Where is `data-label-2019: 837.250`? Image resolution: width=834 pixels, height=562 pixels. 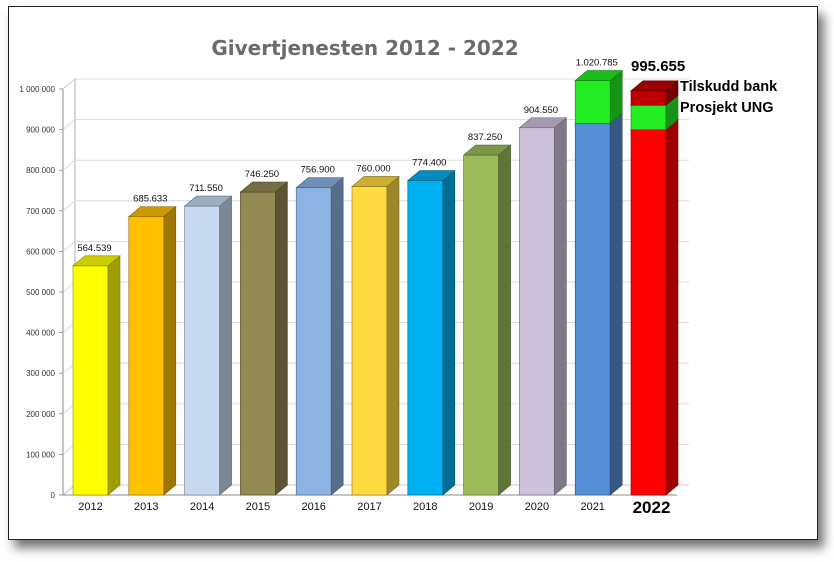
data-label-2019: 837.250 is located at coordinates (485, 137).